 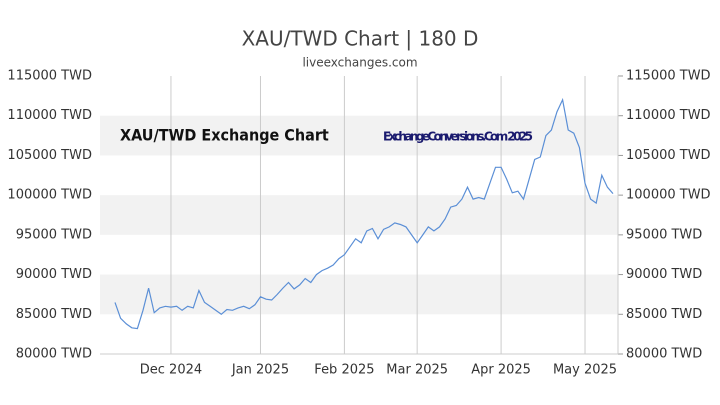 I want to click on annotation: XAU/TWD Exchange Chart, so click(x=224, y=135).